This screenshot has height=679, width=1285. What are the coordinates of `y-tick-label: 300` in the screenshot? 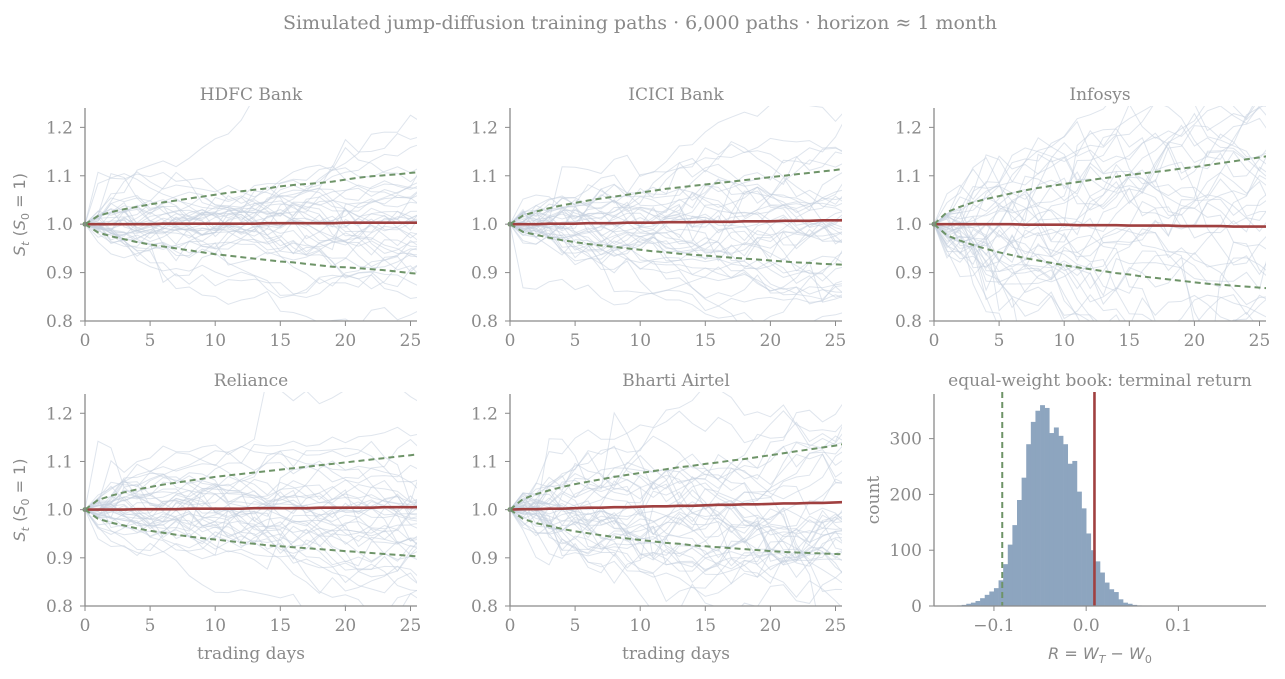 It's located at (906, 440).